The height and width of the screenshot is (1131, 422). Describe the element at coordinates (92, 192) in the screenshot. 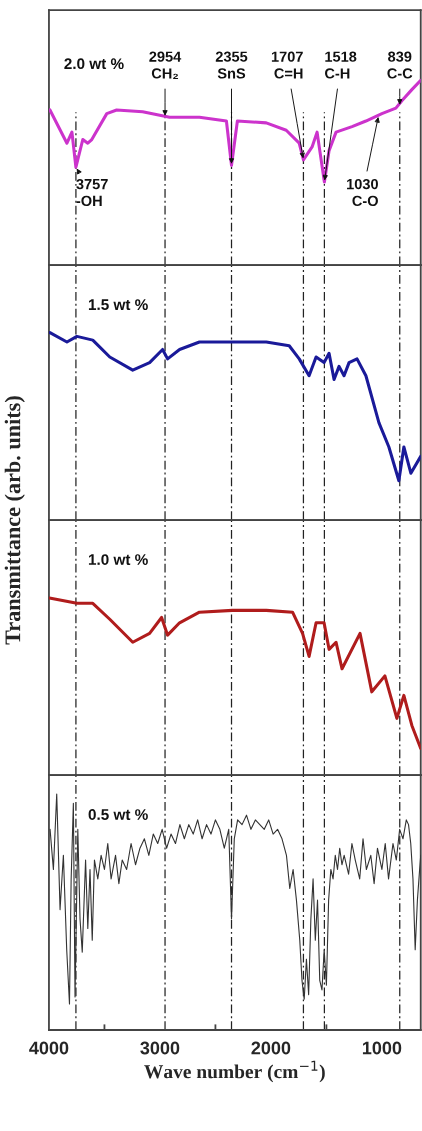

I see `annotation: 3757 -OH` at that location.